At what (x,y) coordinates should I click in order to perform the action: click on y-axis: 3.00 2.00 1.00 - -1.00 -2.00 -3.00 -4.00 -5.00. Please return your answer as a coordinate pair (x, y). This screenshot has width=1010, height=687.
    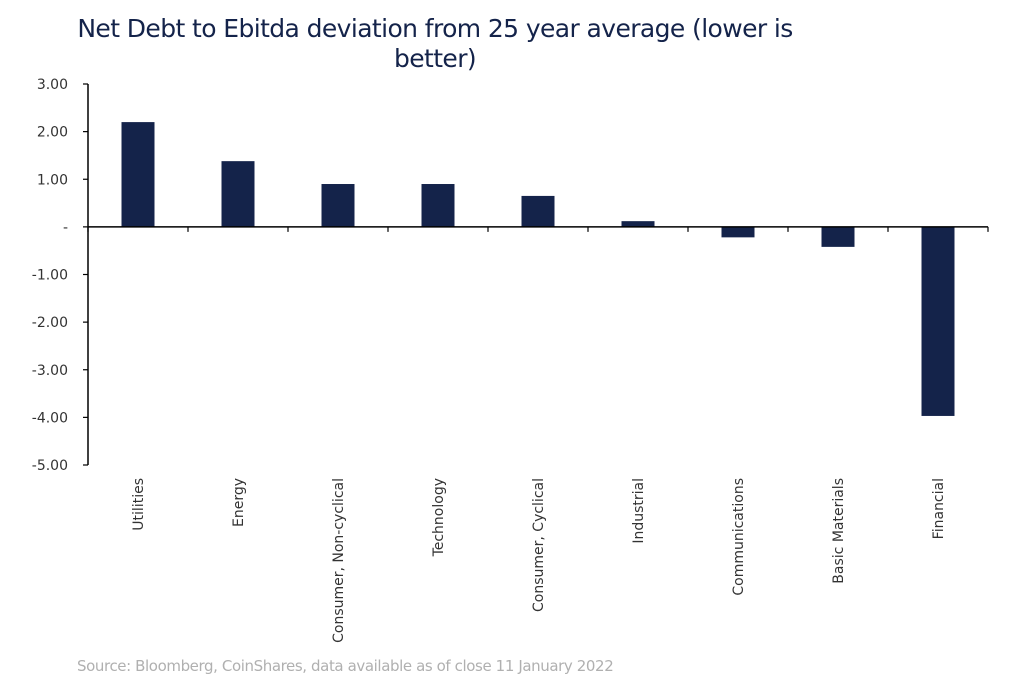
    Looking at the image, I should click on (60, 275).